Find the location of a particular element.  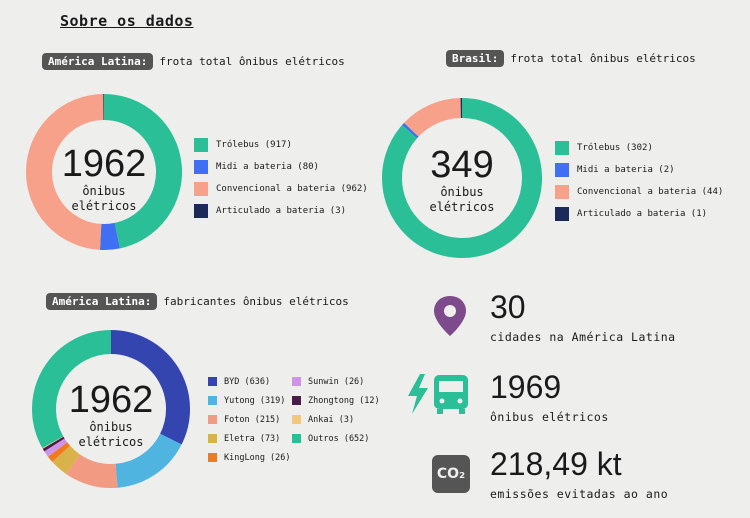

legend-label: Sunwin (26) is located at coordinates (336, 381).